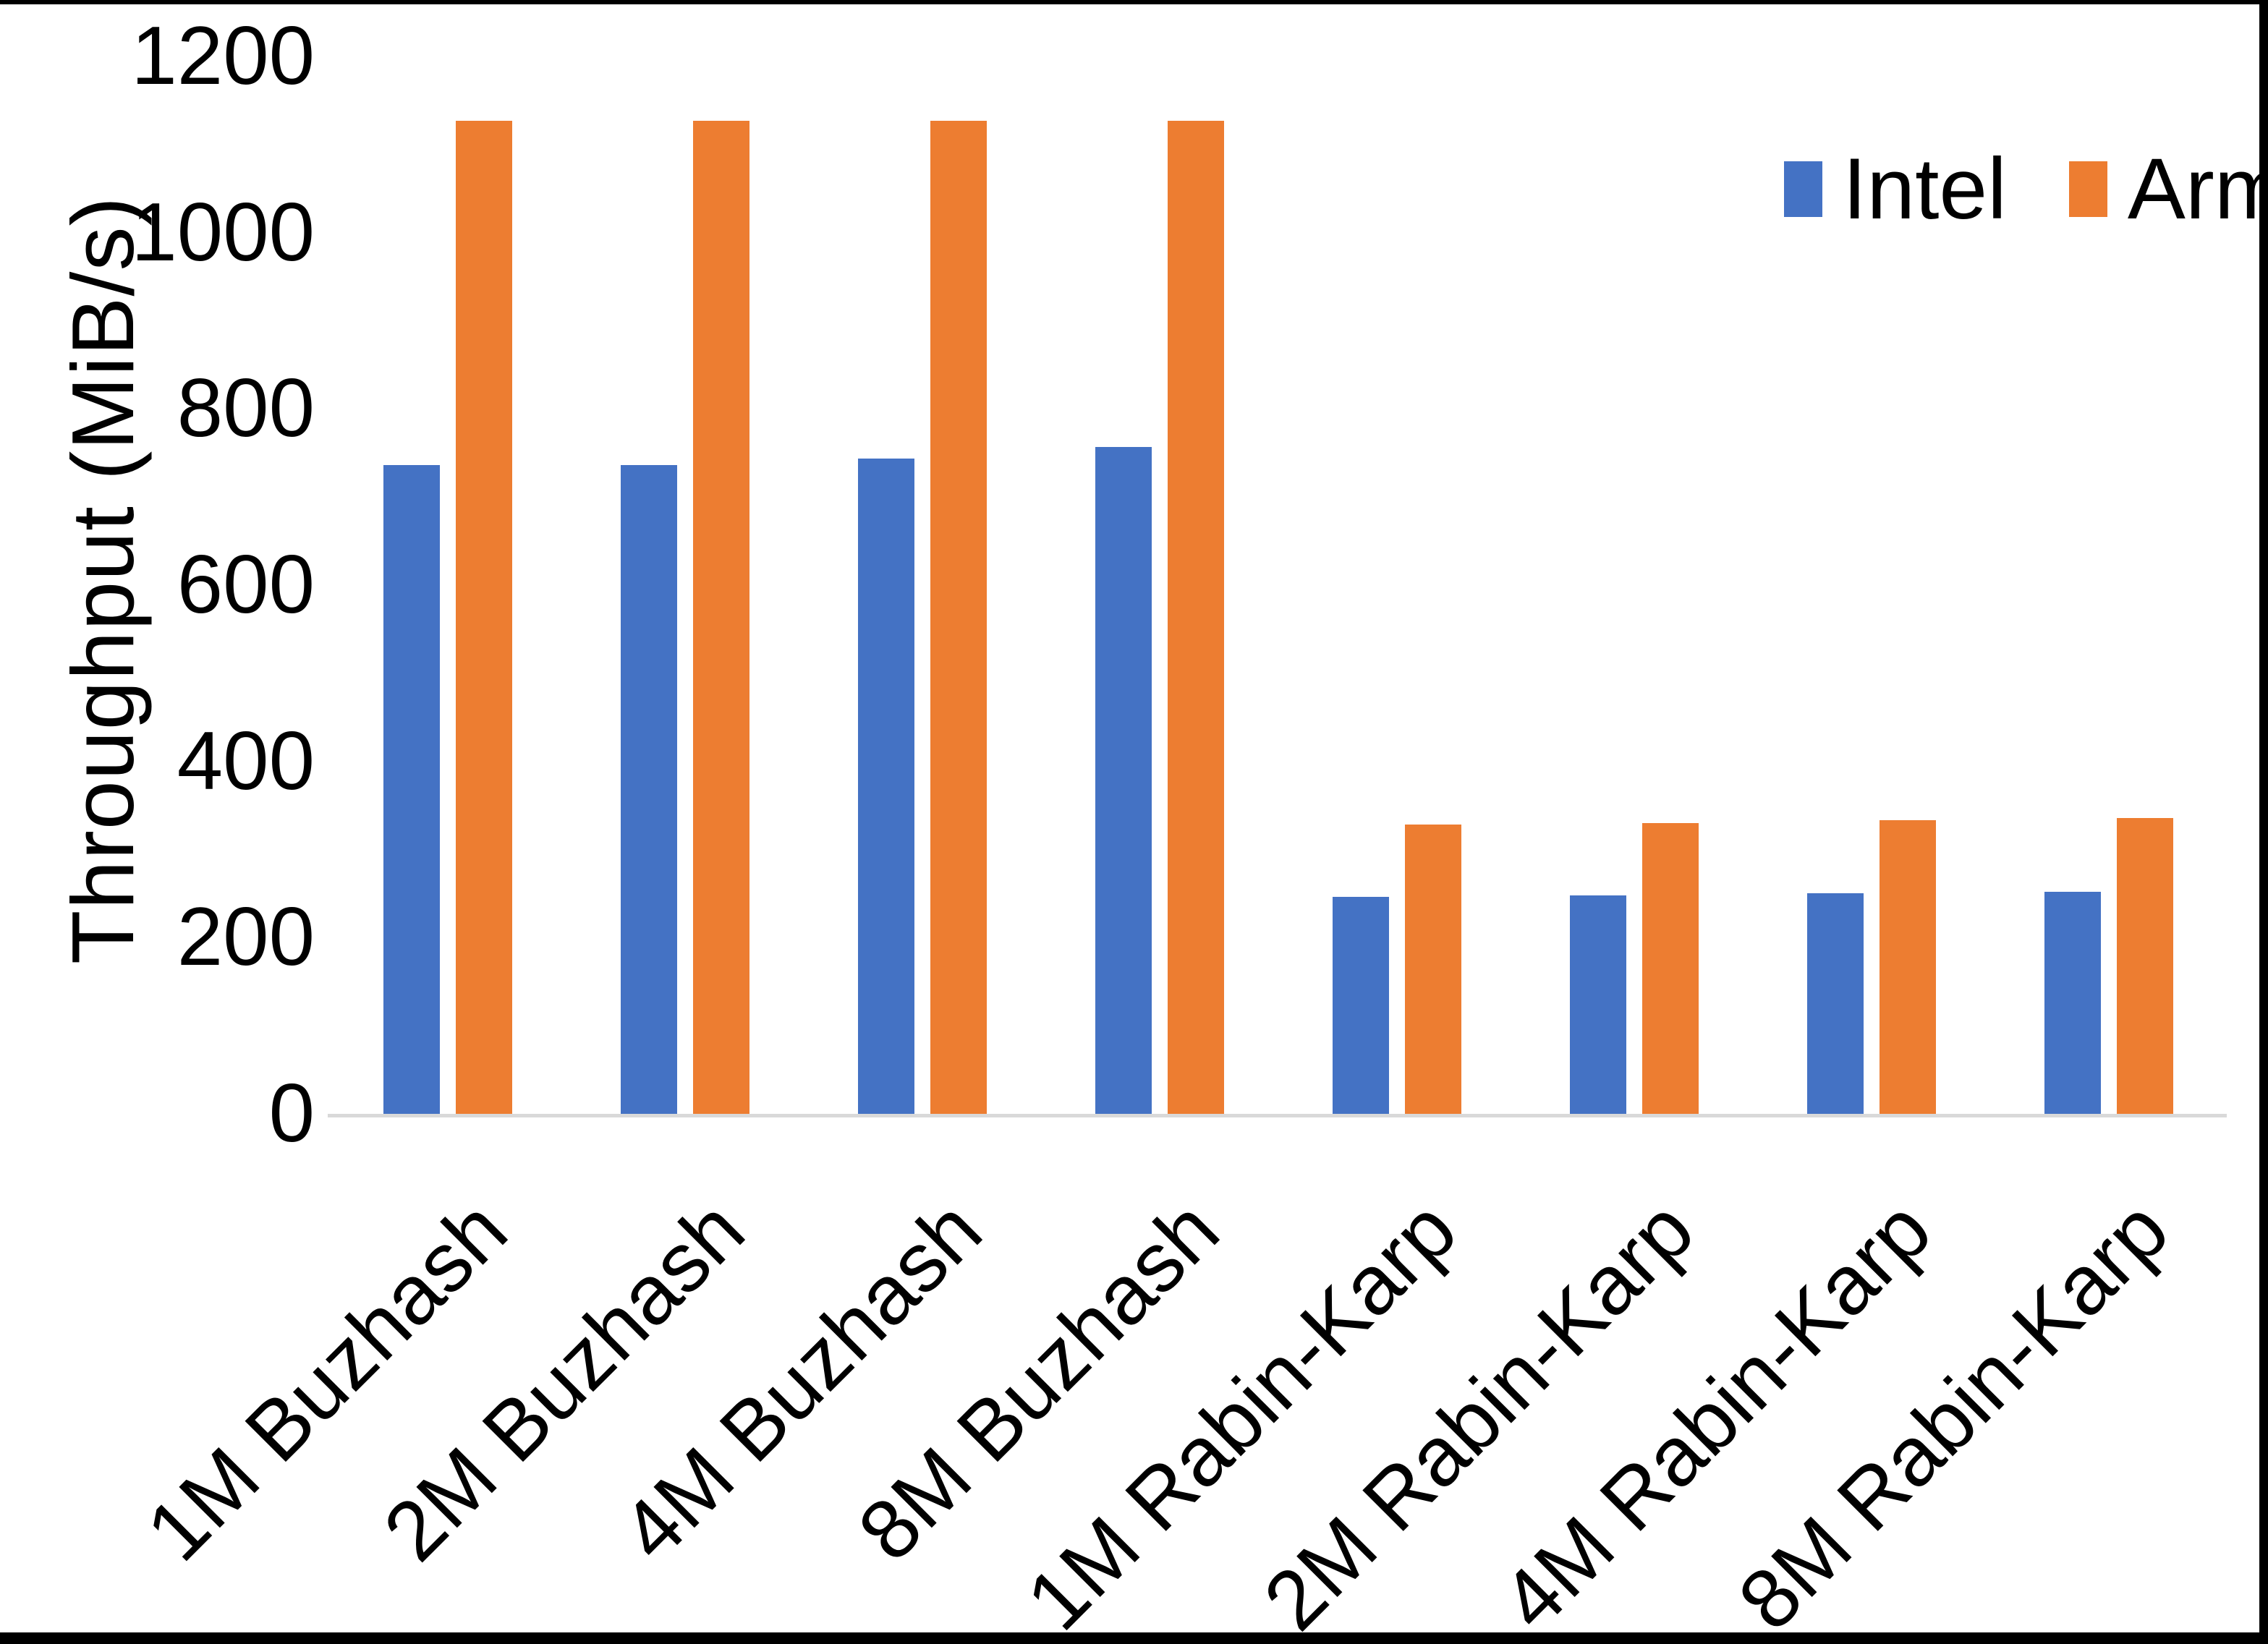  I want to click on page-border-bottom, so click(1134, 1638).